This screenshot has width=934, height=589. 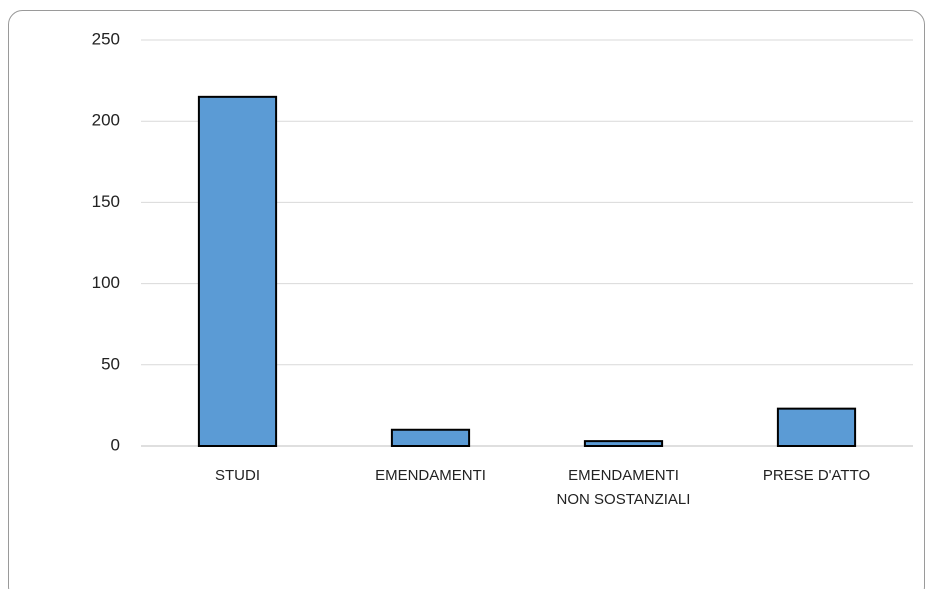 I want to click on x-tick-label: EMENDAMENTI NON SOSTANZIALI, so click(x=623, y=487).